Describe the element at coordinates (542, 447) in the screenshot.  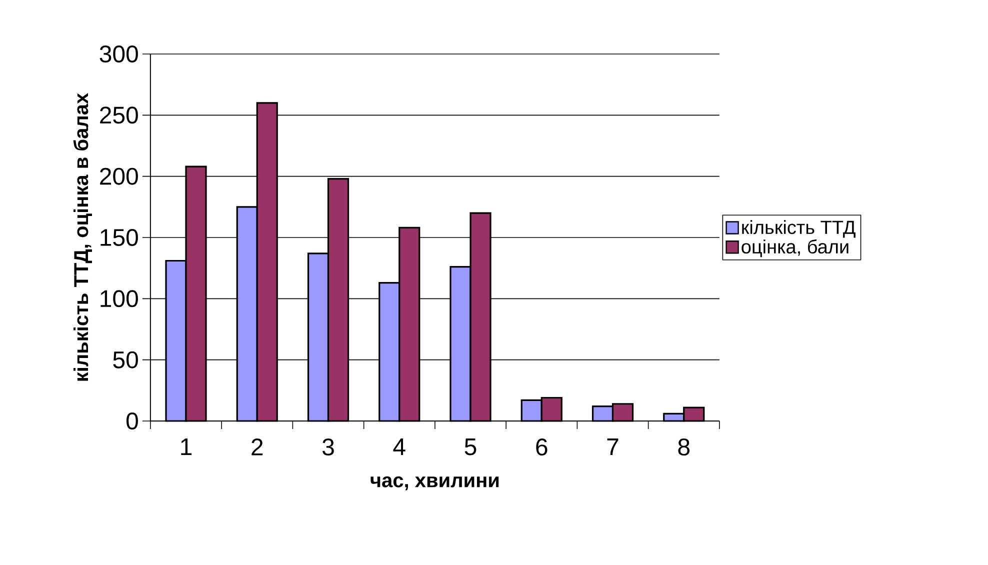
I see `x-tick-label: 6` at that location.